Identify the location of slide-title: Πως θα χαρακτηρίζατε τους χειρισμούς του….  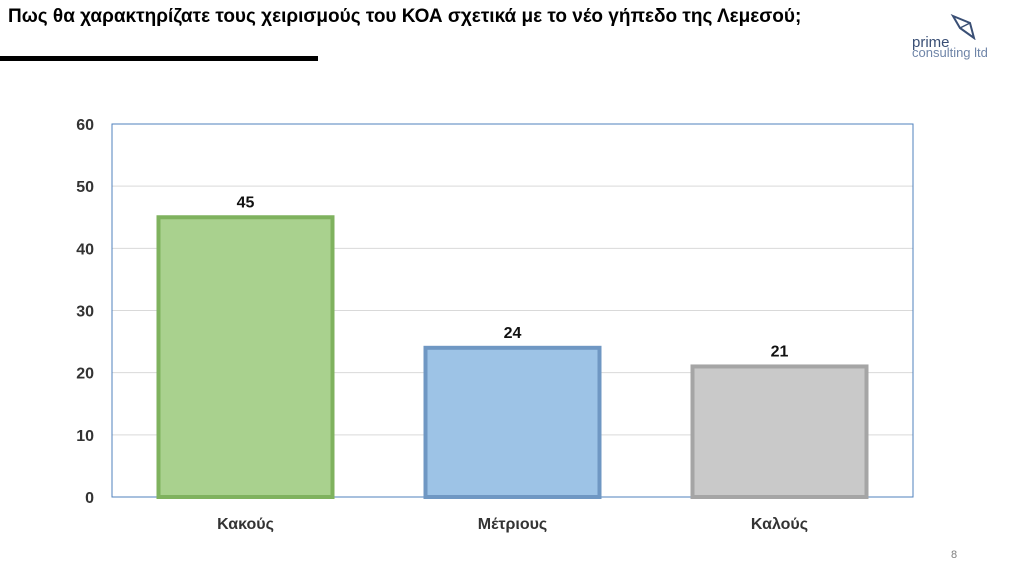
(405, 16).